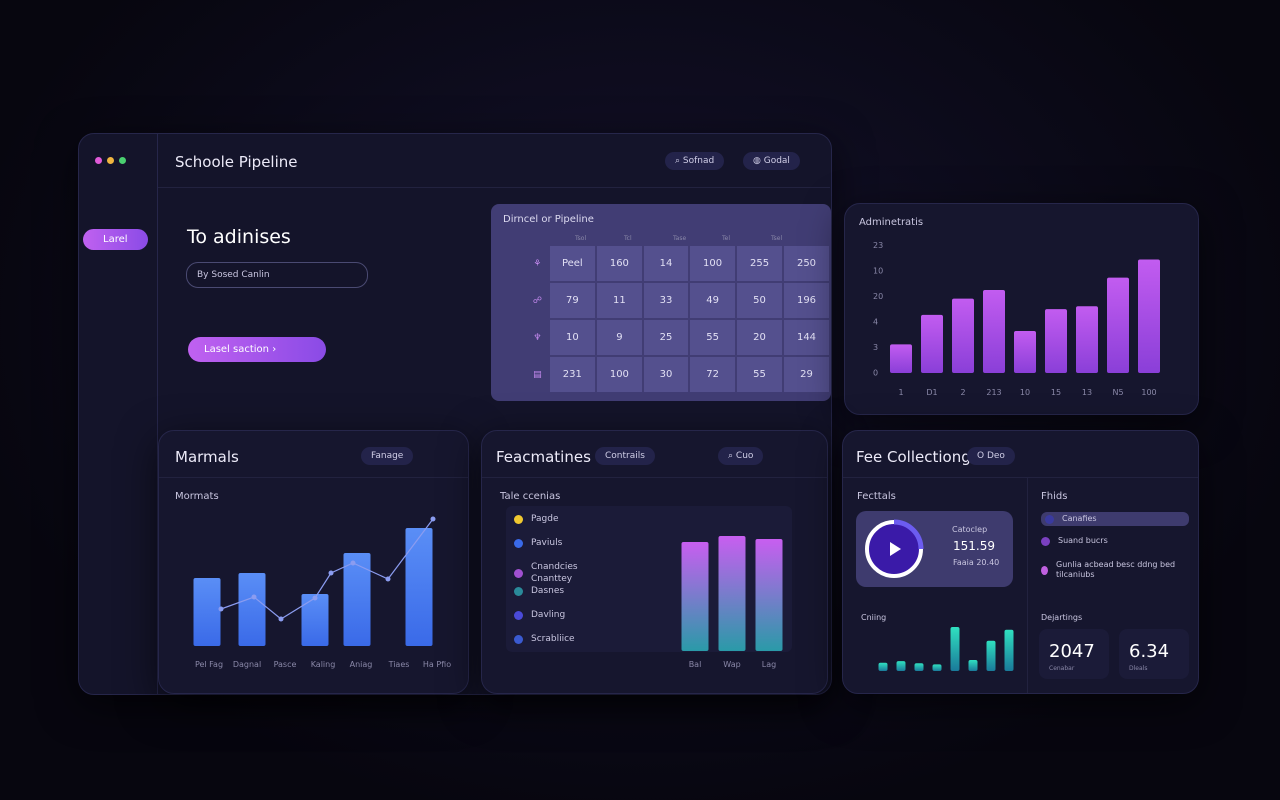 This screenshot has width=1280, height=800. I want to click on feac-search: ⌕ Cuo, so click(741, 456).